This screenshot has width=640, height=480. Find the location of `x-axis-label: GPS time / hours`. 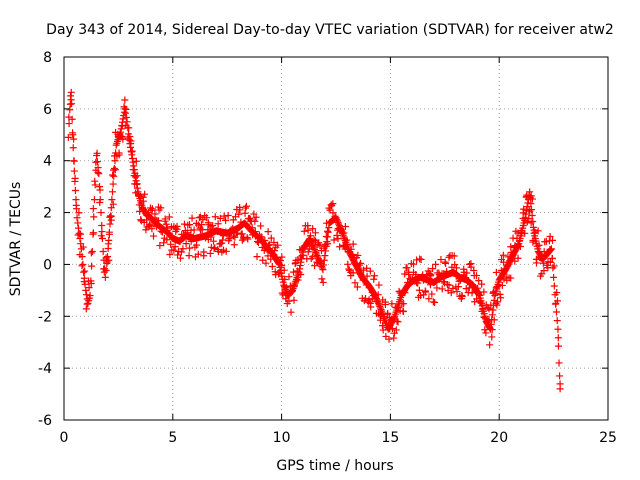

x-axis-label: GPS time / hours is located at coordinates (334, 466).